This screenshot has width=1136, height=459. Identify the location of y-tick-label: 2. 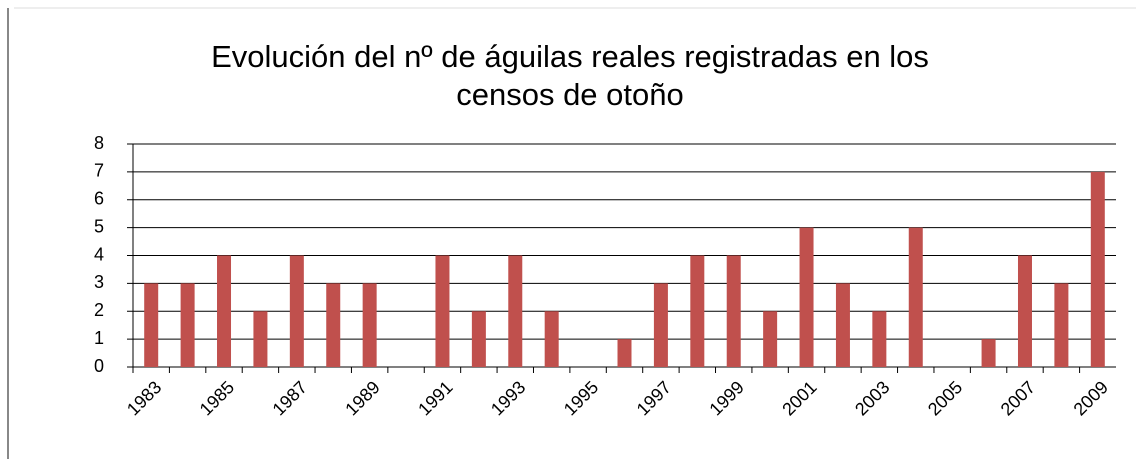
(99, 310).